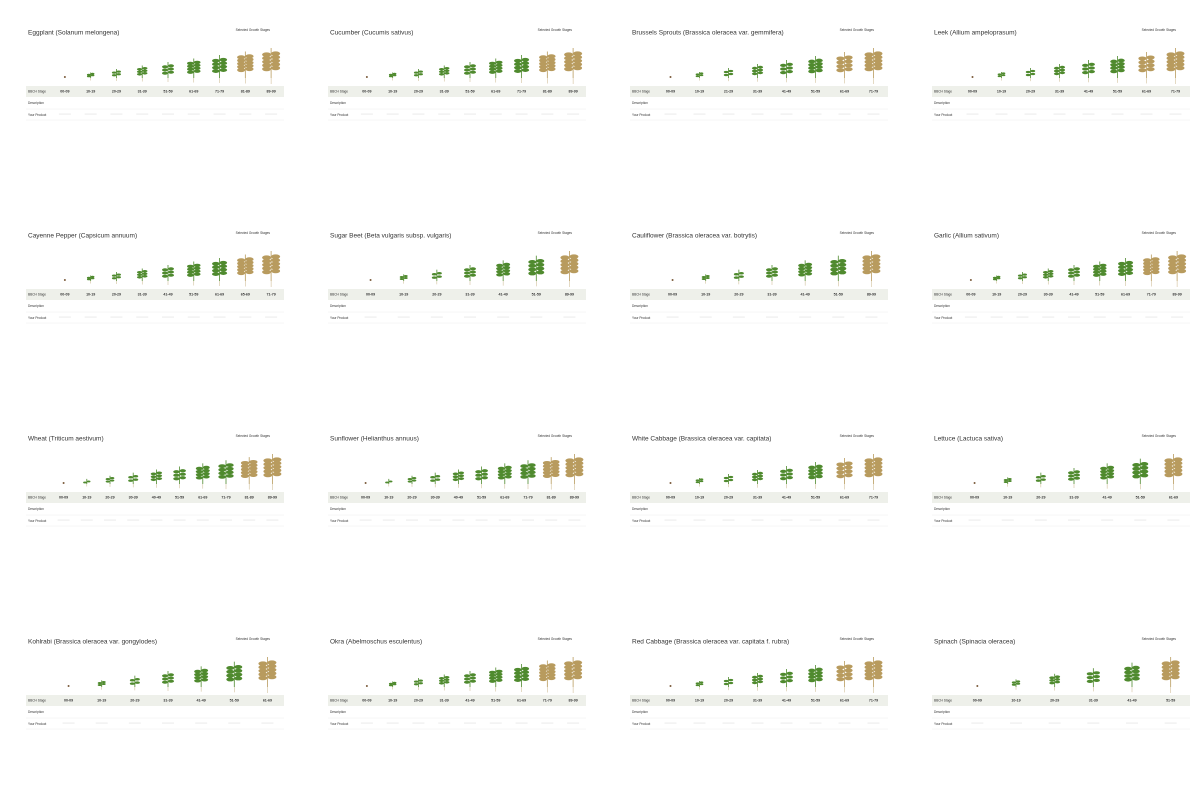 This screenshot has width=1200, height=800. I want to click on bbch-code: 41-49, so click(469, 700).